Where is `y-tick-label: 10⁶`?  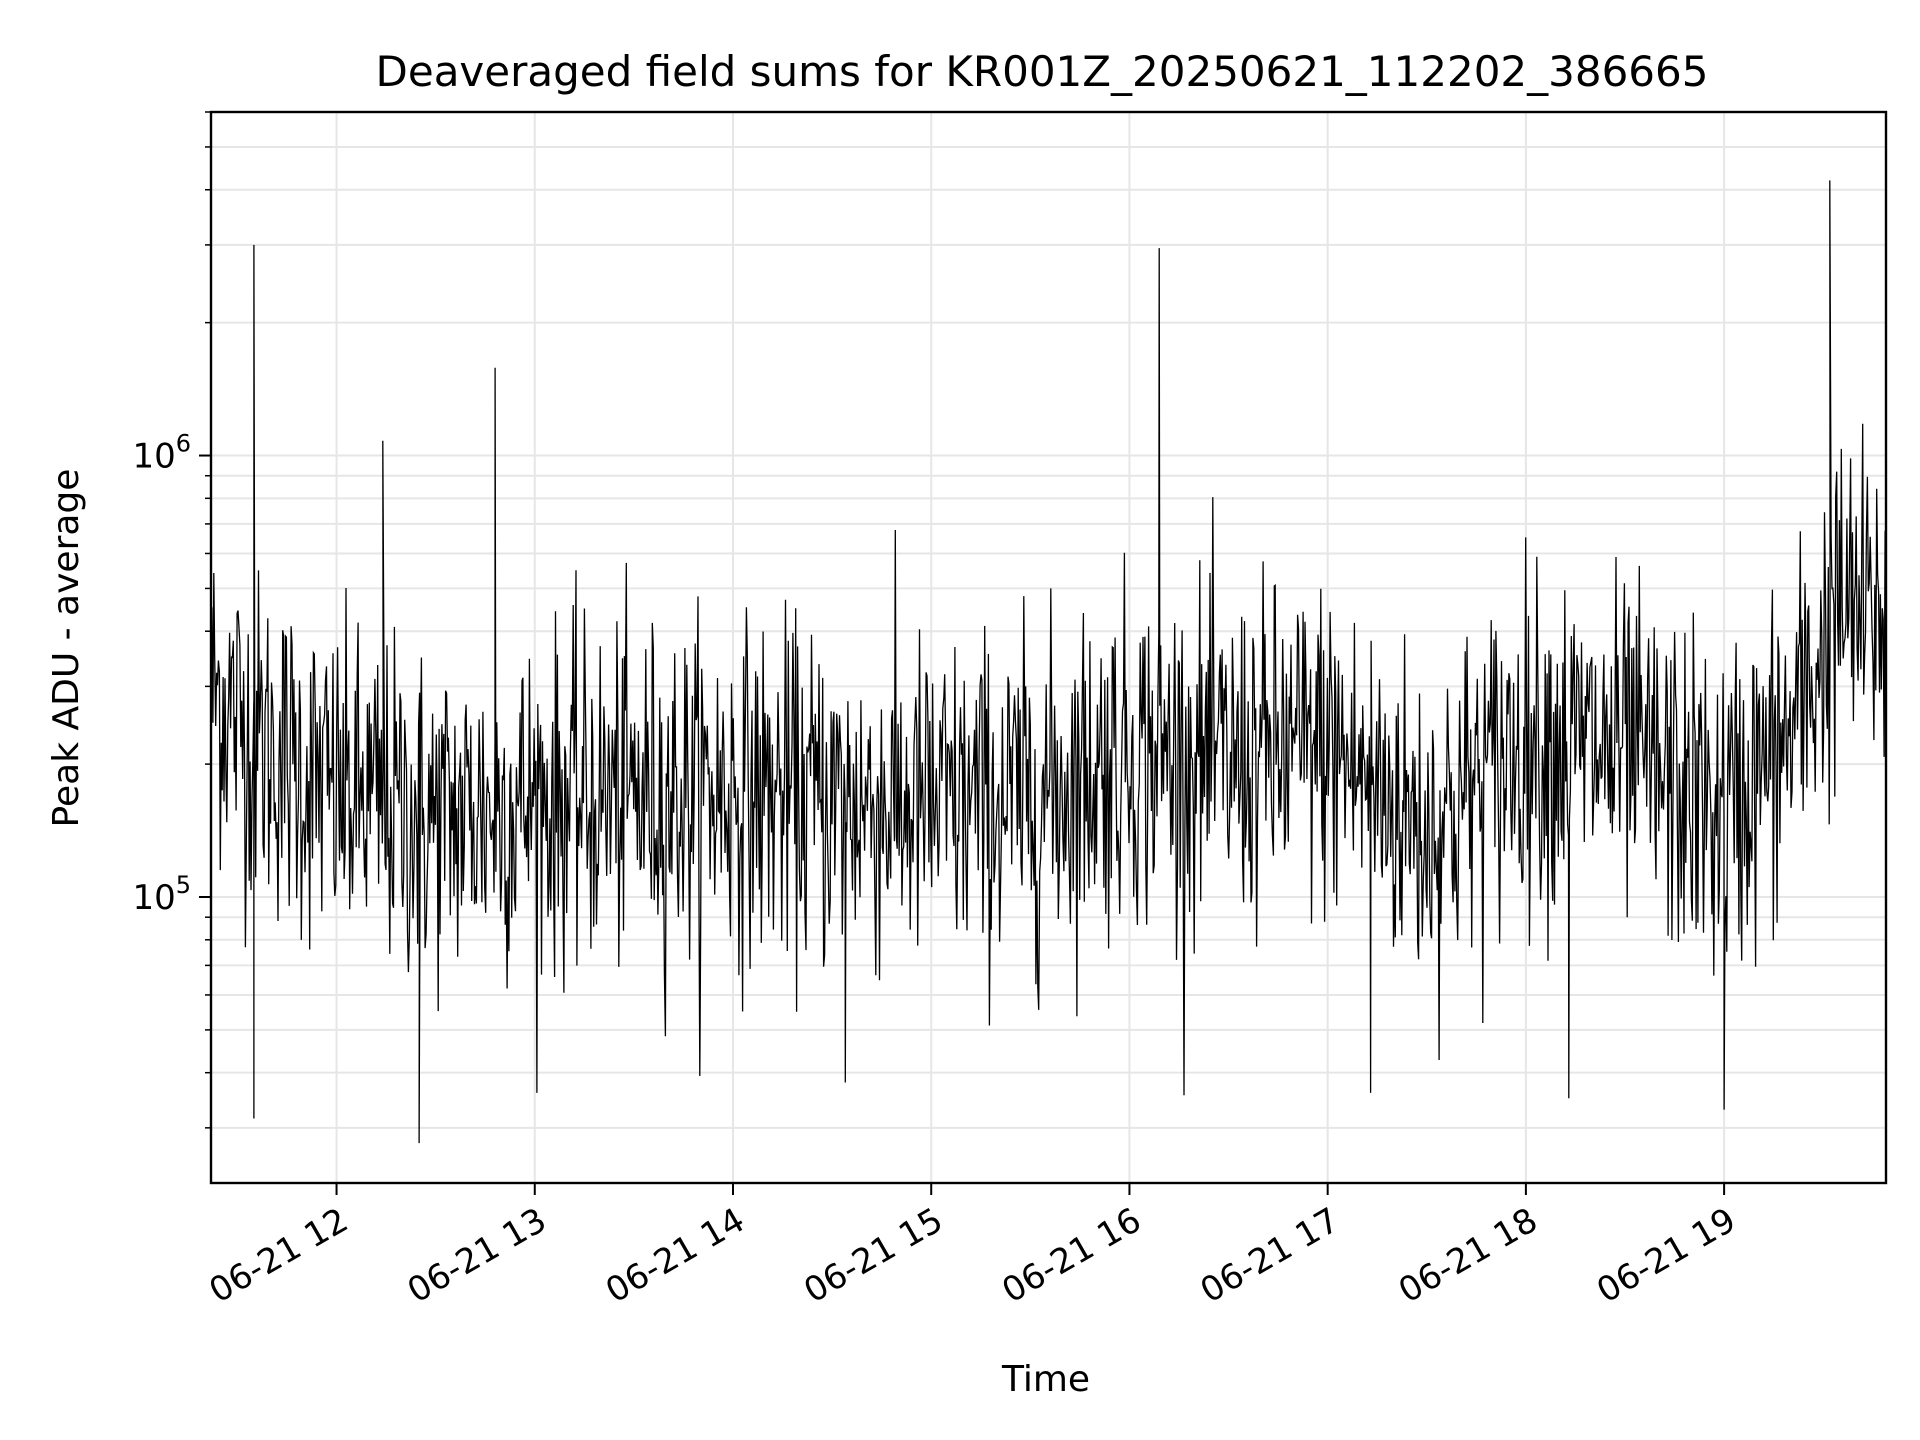
y-tick-label: 10⁶ is located at coordinates (161, 453).